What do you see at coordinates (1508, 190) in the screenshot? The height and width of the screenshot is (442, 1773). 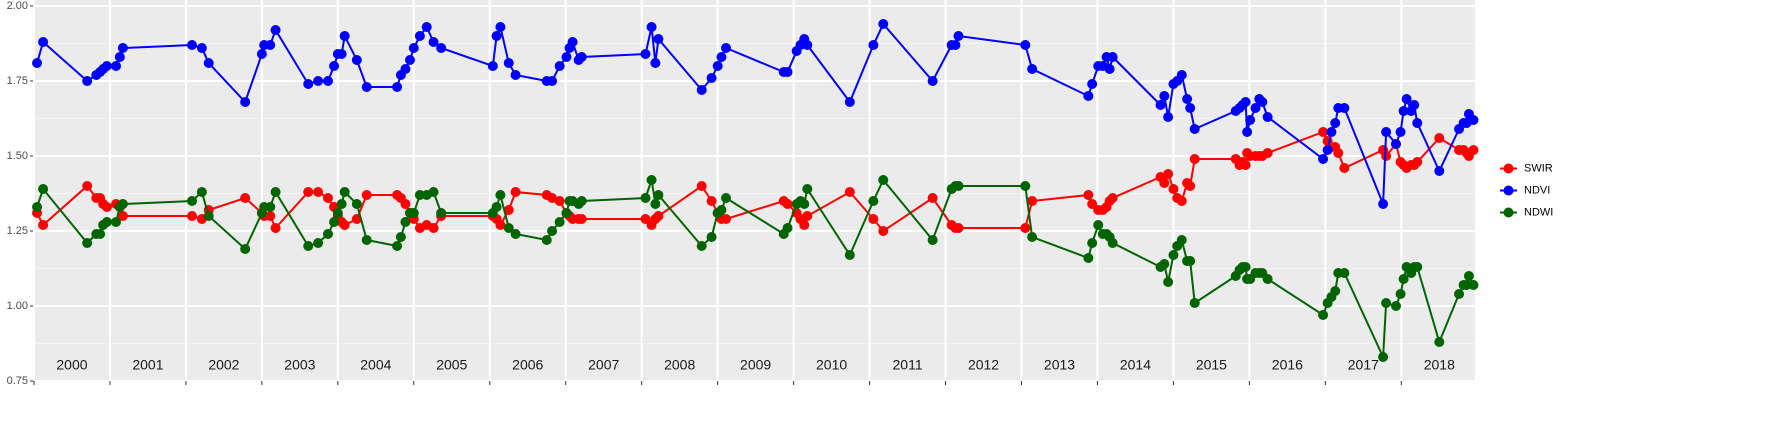 I see `legend-key-point` at bounding box center [1508, 190].